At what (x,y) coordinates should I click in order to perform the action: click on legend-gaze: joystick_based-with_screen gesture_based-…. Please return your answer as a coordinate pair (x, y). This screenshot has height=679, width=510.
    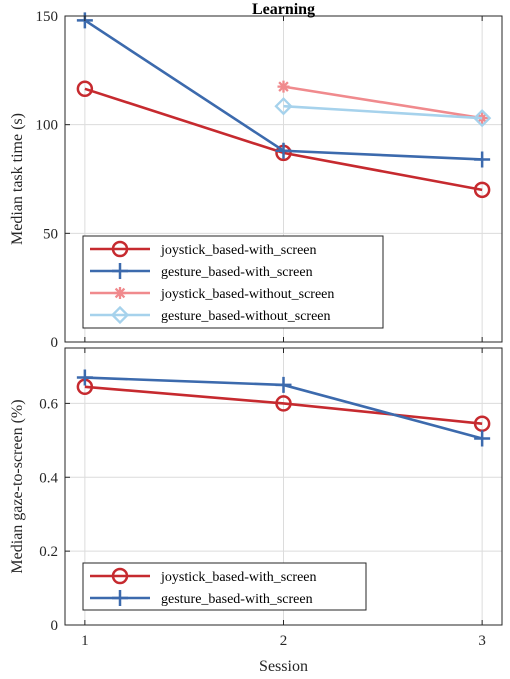
    Looking at the image, I should click on (224, 586).